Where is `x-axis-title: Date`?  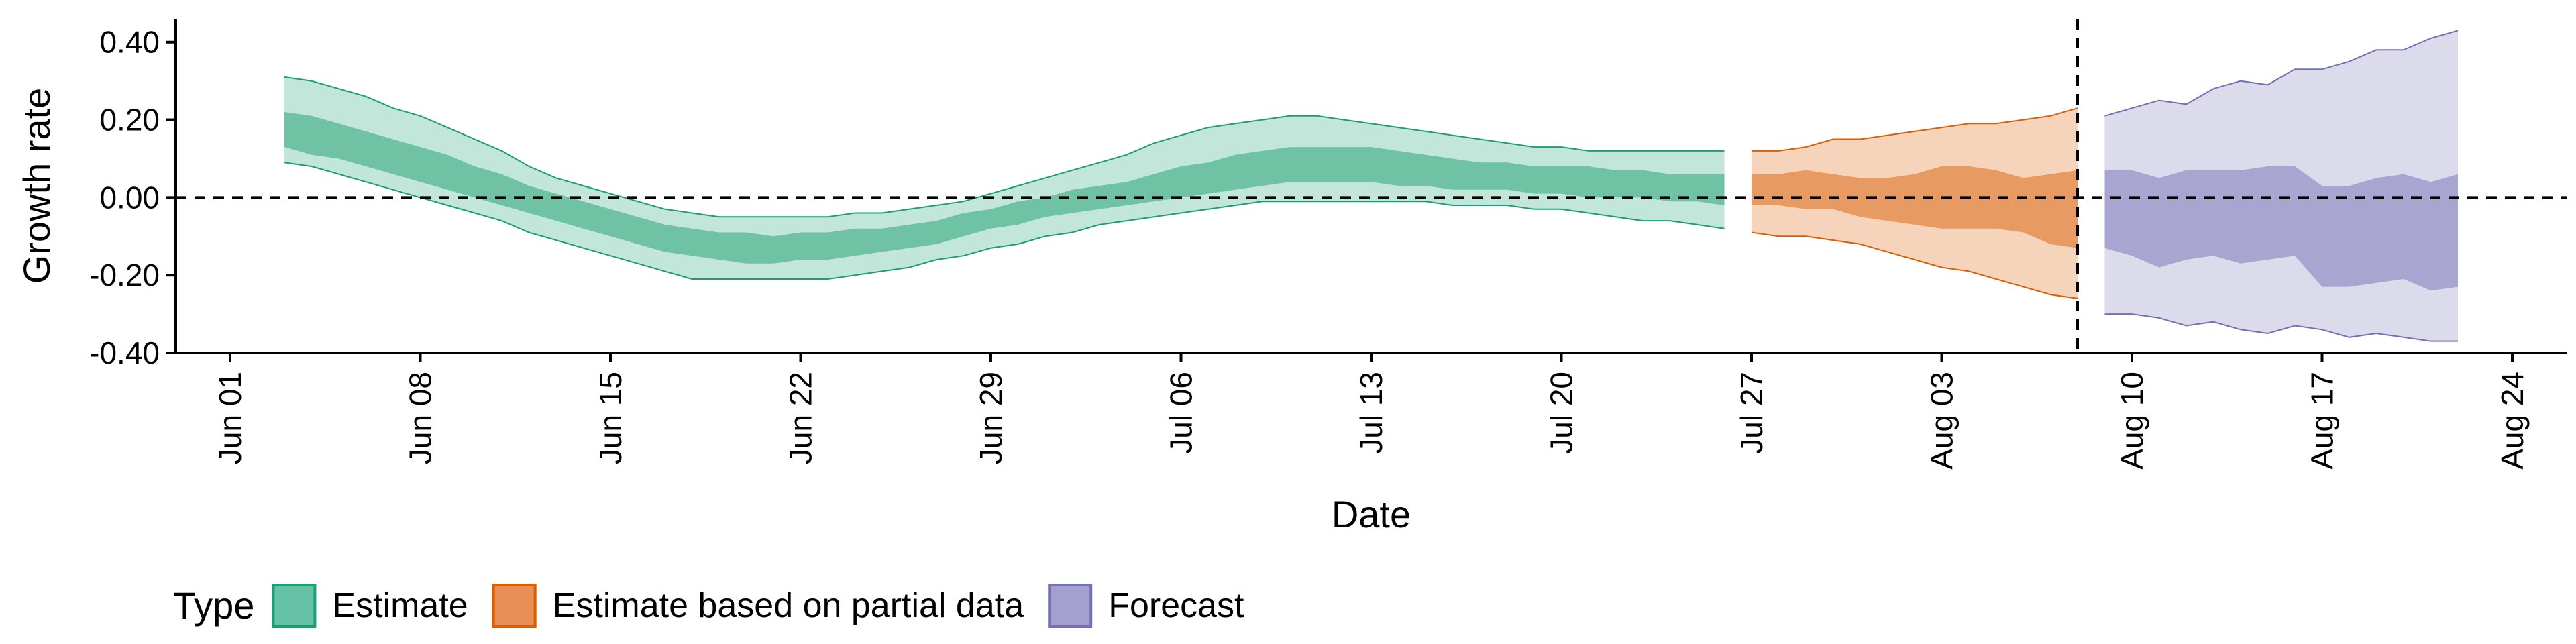 x-axis-title: Date is located at coordinates (1371, 514).